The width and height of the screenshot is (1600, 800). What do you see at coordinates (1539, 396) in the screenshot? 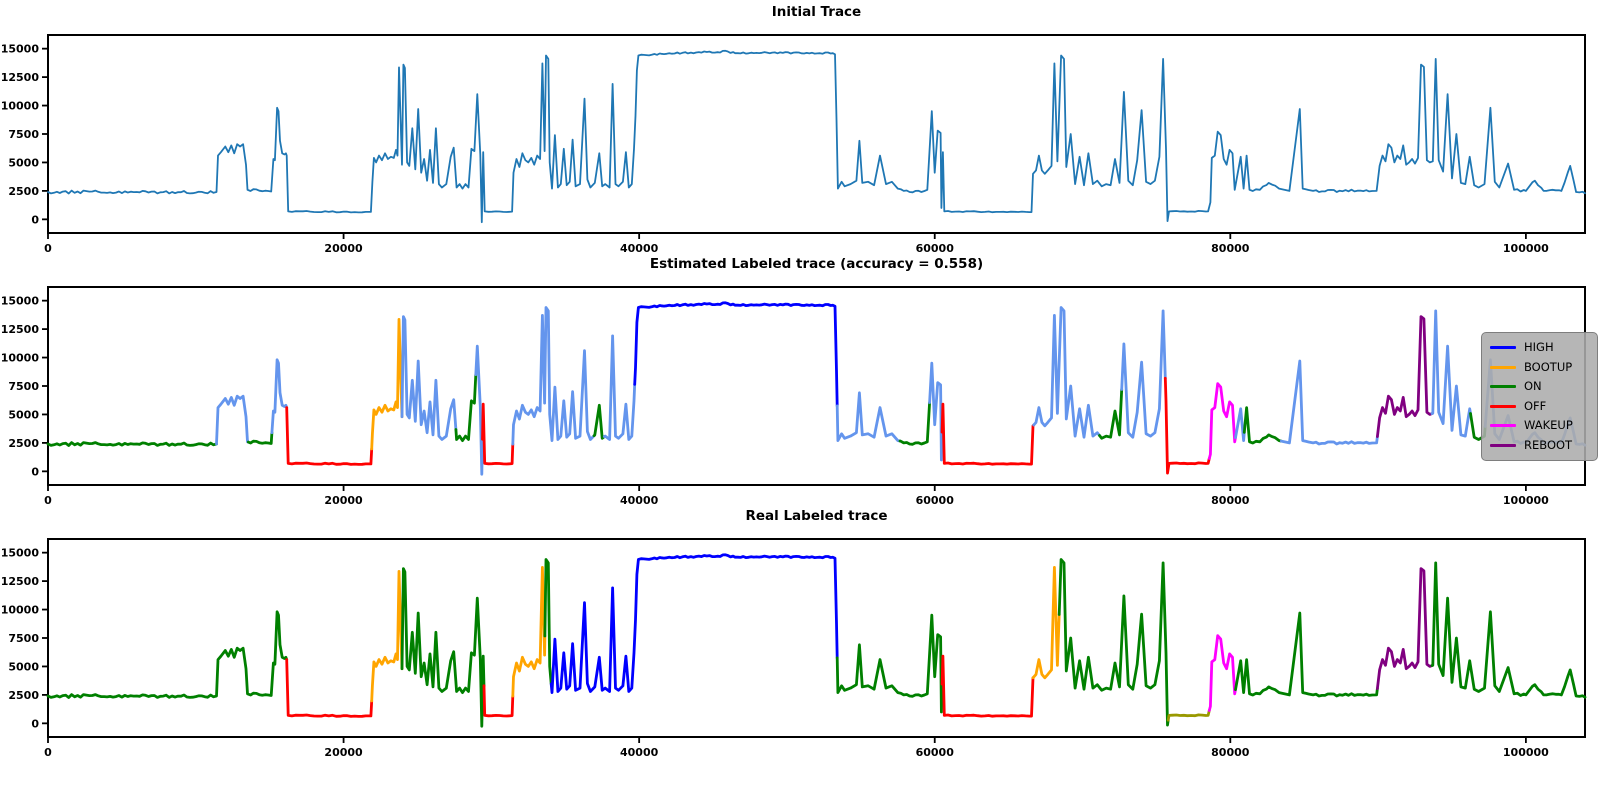
I see `legend: HIGH BOOTUP ON OFF WAKEUP REBOOT` at bounding box center [1539, 396].